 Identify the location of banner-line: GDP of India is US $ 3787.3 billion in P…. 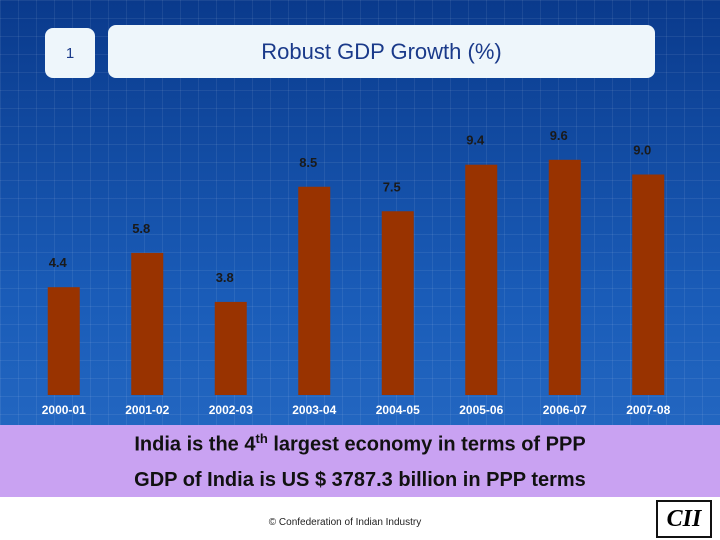
(360, 480).